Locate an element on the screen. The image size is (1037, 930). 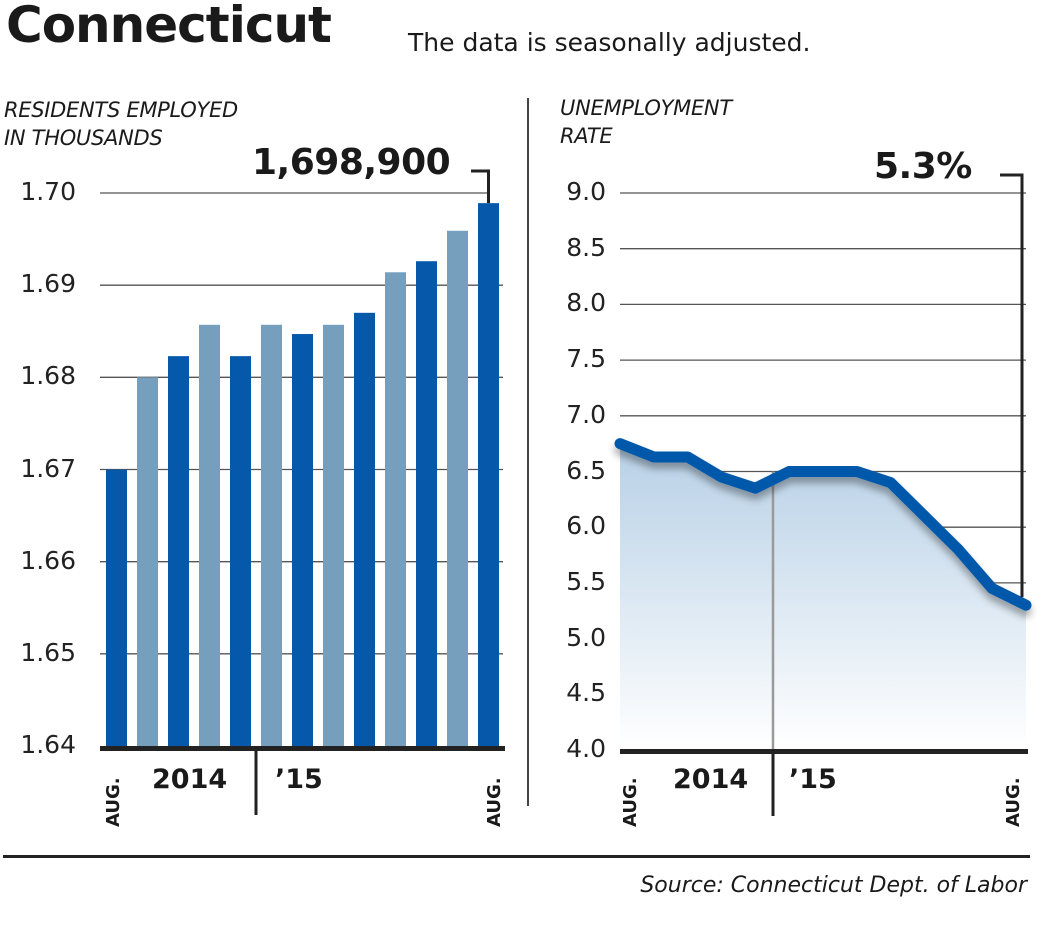
left-y-axis-title: RESIDENTS EMPLOYED IN THOUSANDS is located at coordinates (121, 124).